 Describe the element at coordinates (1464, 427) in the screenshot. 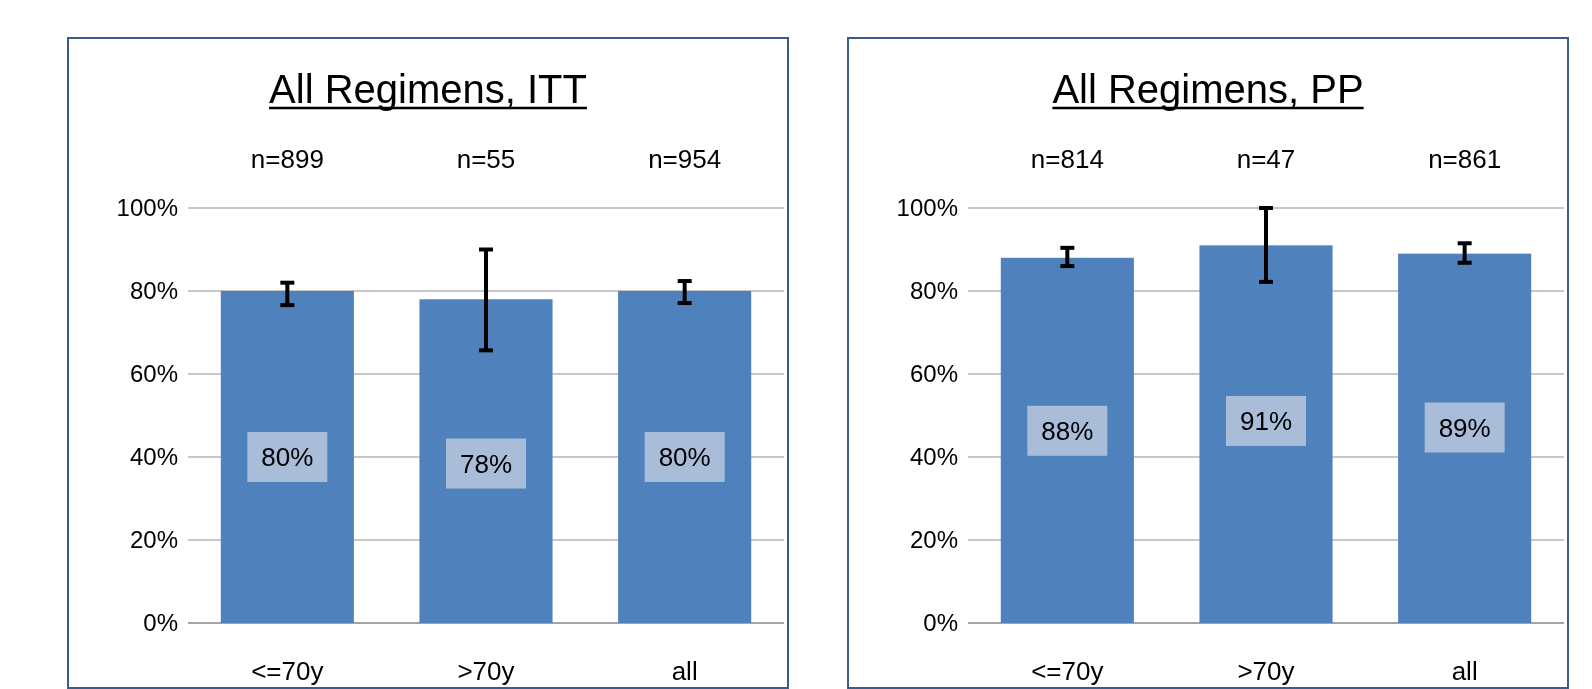

I see `data-label: 89%` at that location.